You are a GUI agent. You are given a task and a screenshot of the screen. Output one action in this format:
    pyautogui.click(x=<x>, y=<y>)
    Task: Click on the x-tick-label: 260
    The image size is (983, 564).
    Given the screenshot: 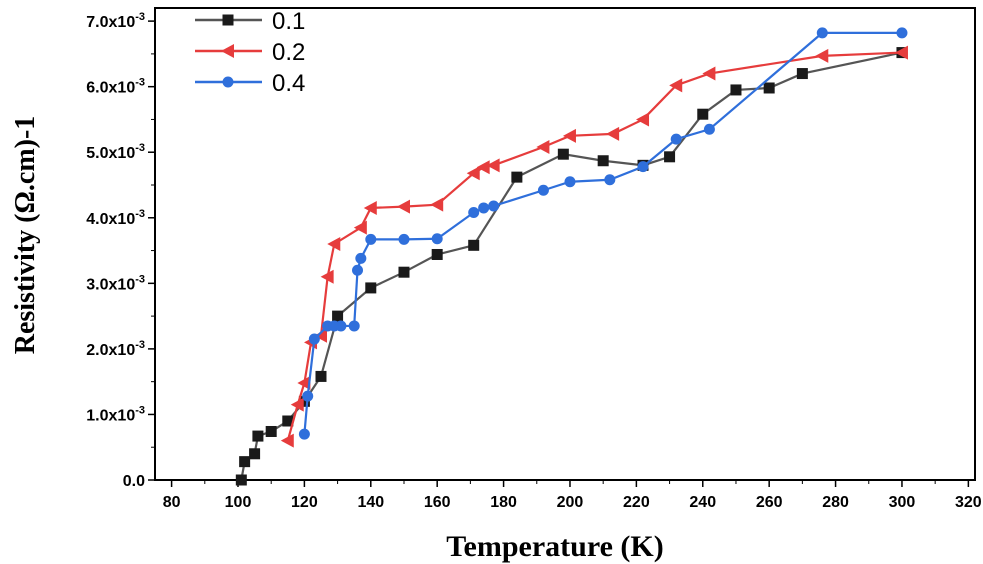 What is the action you would take?
    pyautogui.click(x=769, y=502)
    